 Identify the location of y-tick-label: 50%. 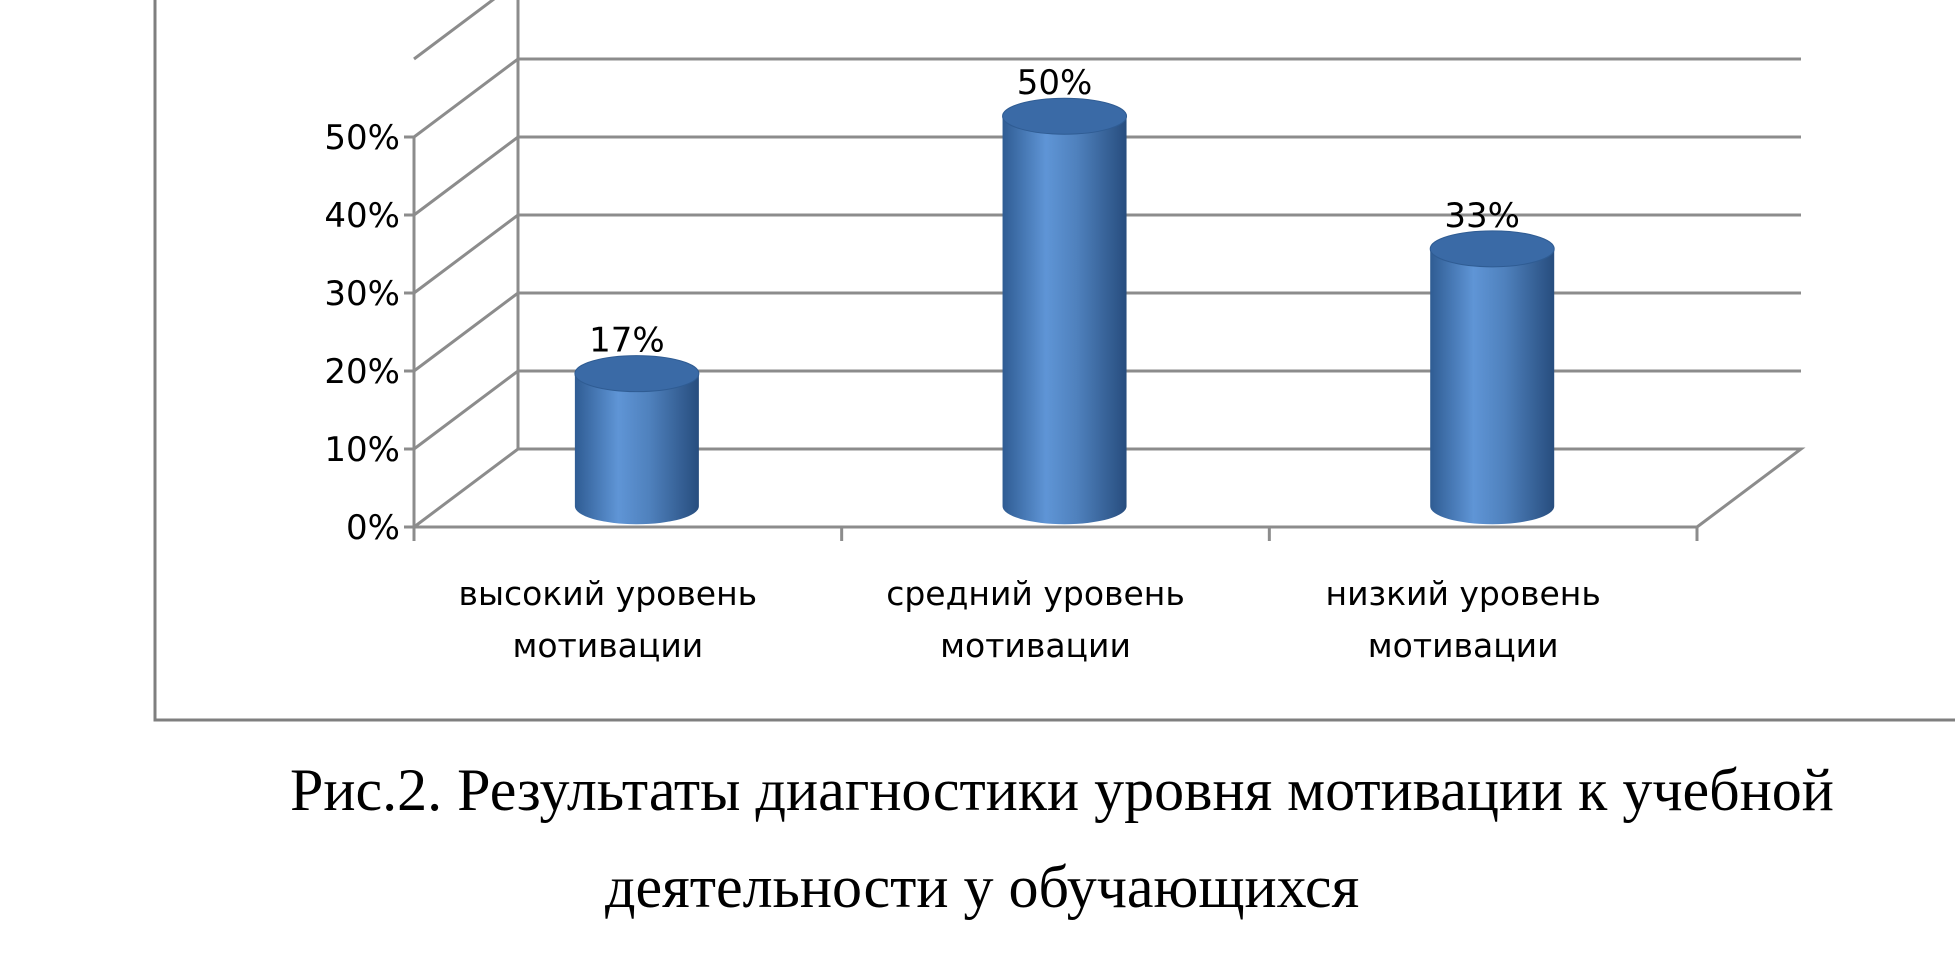
(362, 138).